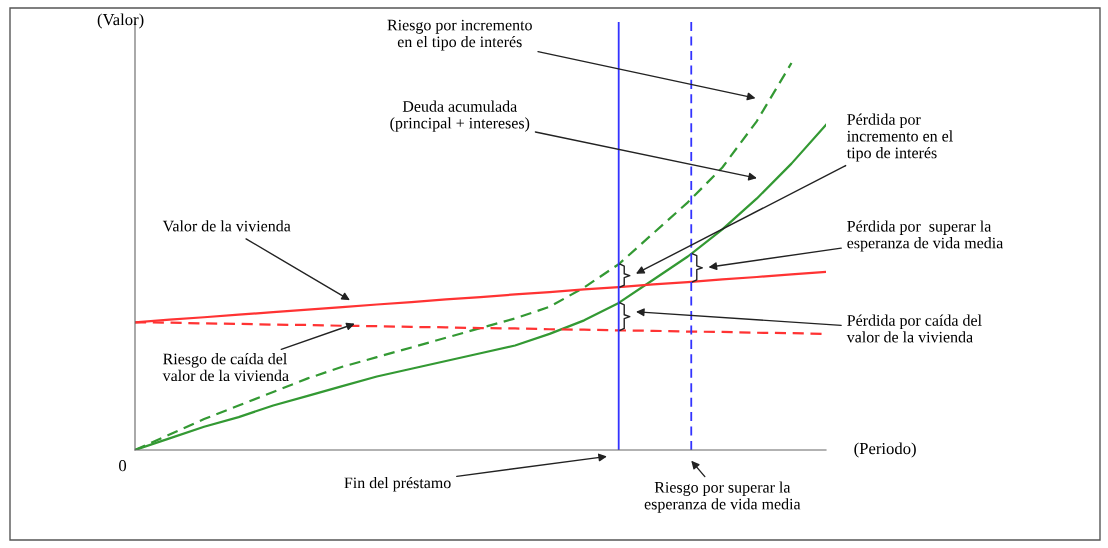 This screenshot has width=1108, height=548. What do you see at coordinates (460, 116) in the screenshot?
I see `annotation: Deuda acumulada (principal + intereses)` at bounding box center [460, 116].